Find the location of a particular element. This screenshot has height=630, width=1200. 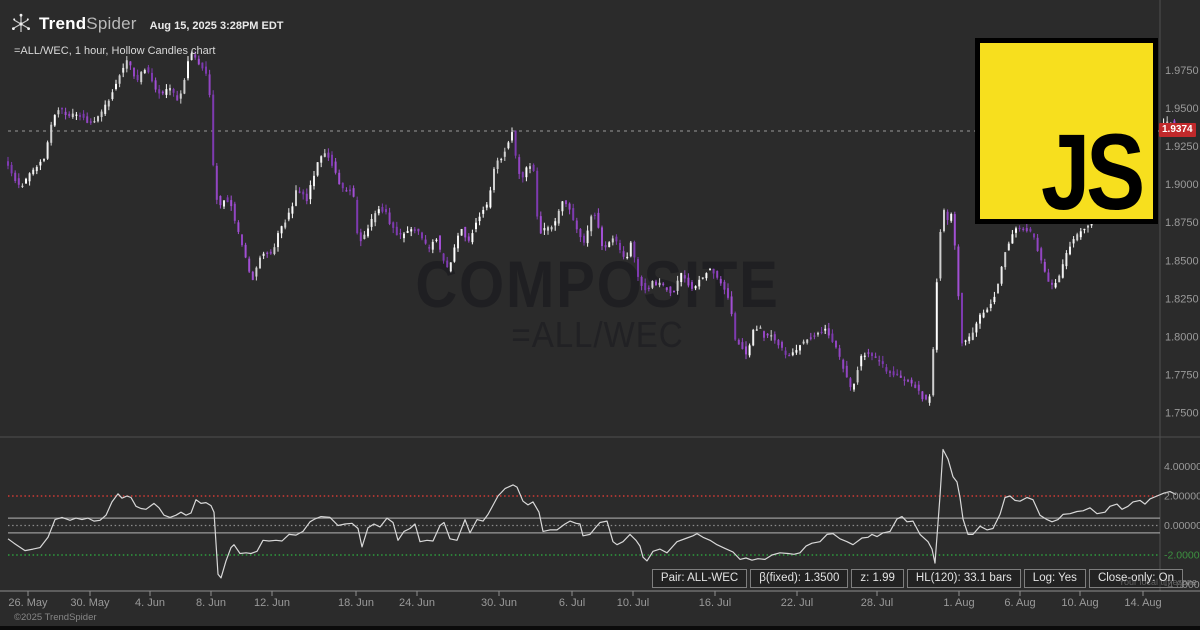

zscore-axis-label: 0.00000 is located at coordinates (1182, 526).